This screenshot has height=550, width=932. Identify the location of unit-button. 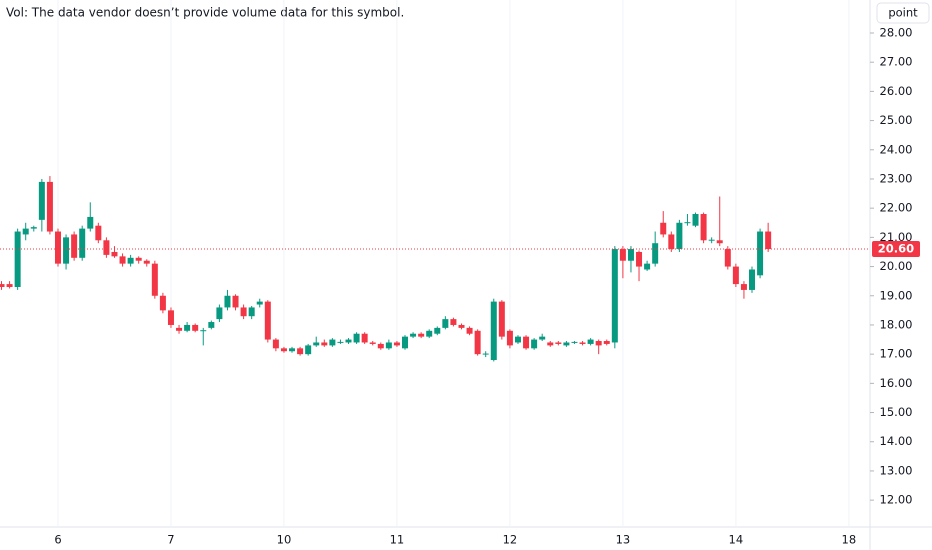
(903, 13).